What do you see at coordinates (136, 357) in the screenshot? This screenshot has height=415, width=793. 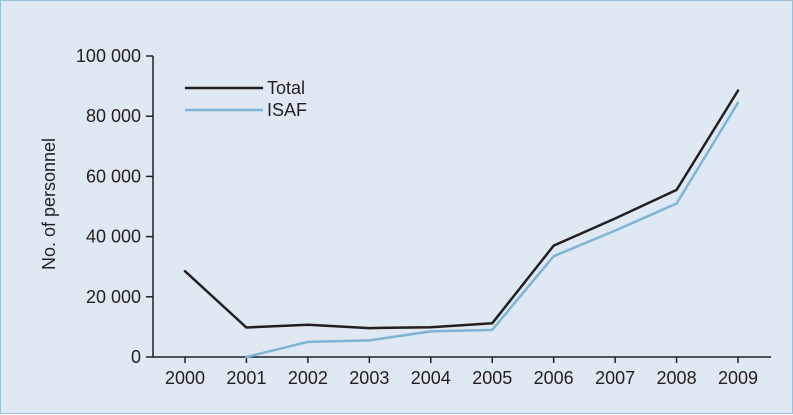 I see `y-tick-label: 0` at bounding box center [136, 357].